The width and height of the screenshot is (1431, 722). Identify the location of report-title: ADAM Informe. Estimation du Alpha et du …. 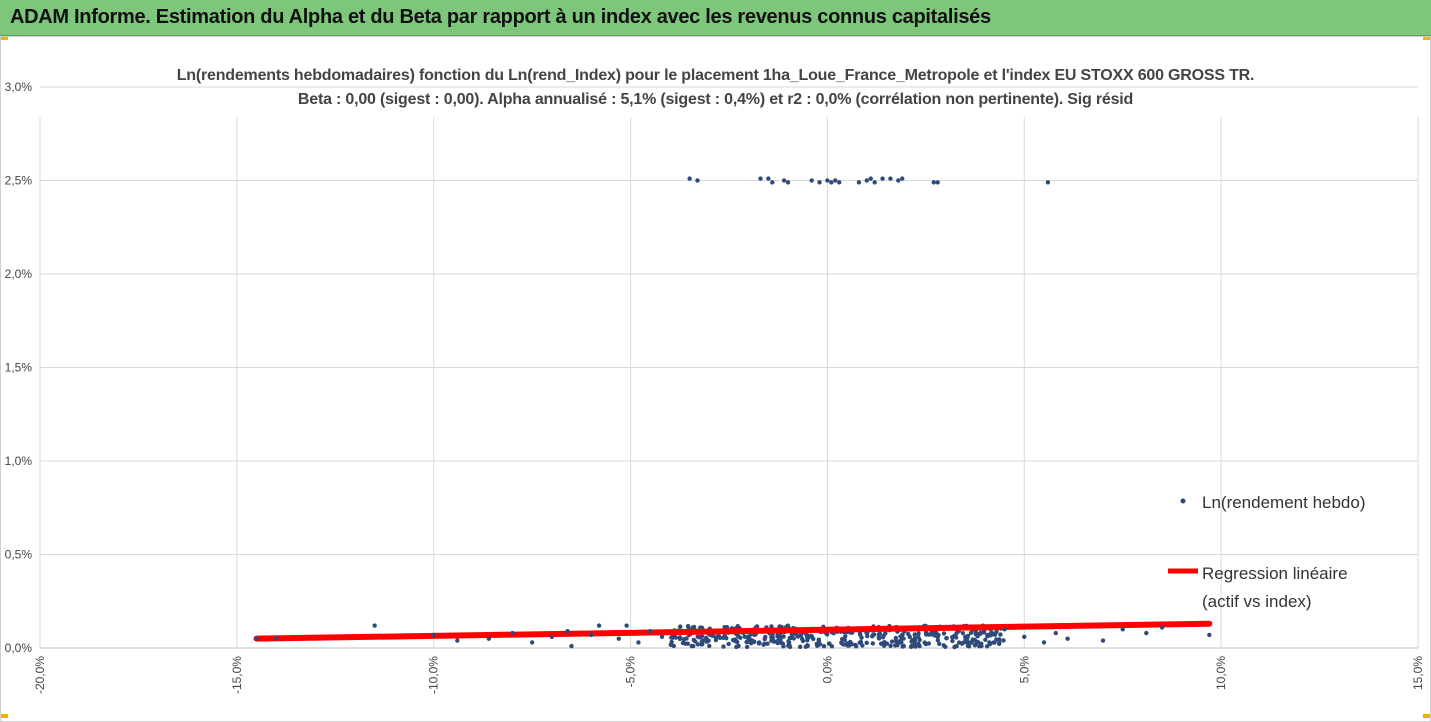
(500, 17).